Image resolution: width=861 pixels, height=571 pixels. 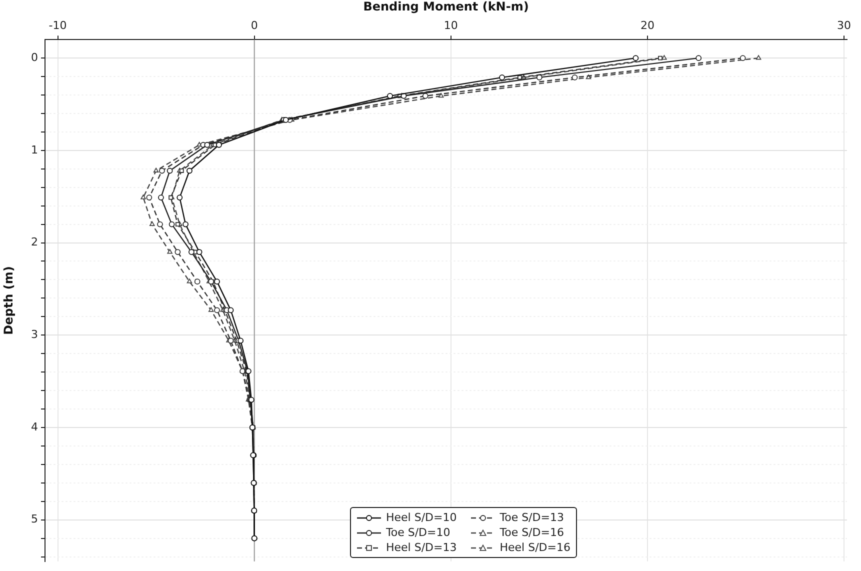 What do you see at coordinates (8, 300) in the screenshot?
I see `y-axis-title: Depth (m)` at bounding box center [8, 300].